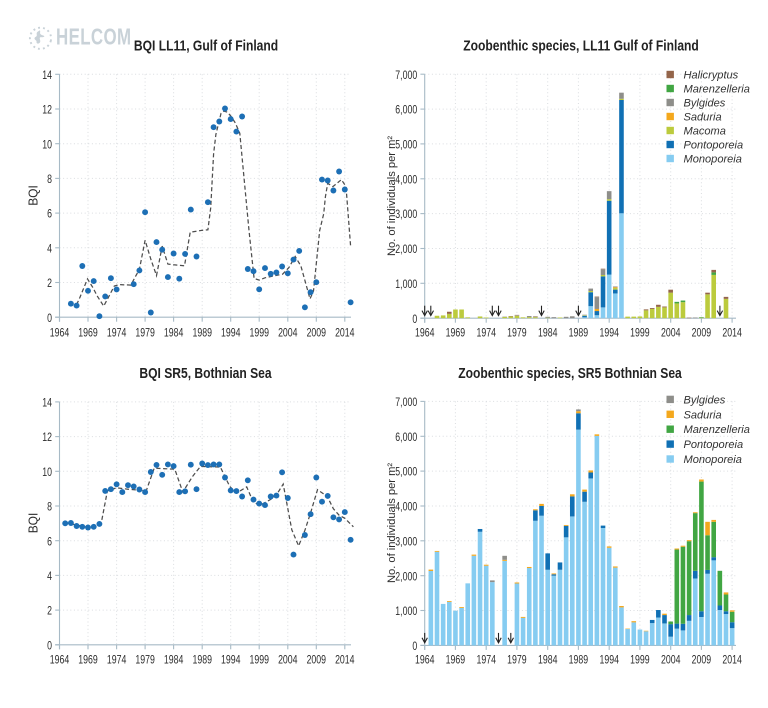 The image size is (768, 708). What do you see at coordinates (570, 373) in the screenshot?
I see `svg-text:Zoobenthic species, SR5 Bothni: Zoobenthic species, SR5 Bothnian Sea` at bounding box center [570, 373].